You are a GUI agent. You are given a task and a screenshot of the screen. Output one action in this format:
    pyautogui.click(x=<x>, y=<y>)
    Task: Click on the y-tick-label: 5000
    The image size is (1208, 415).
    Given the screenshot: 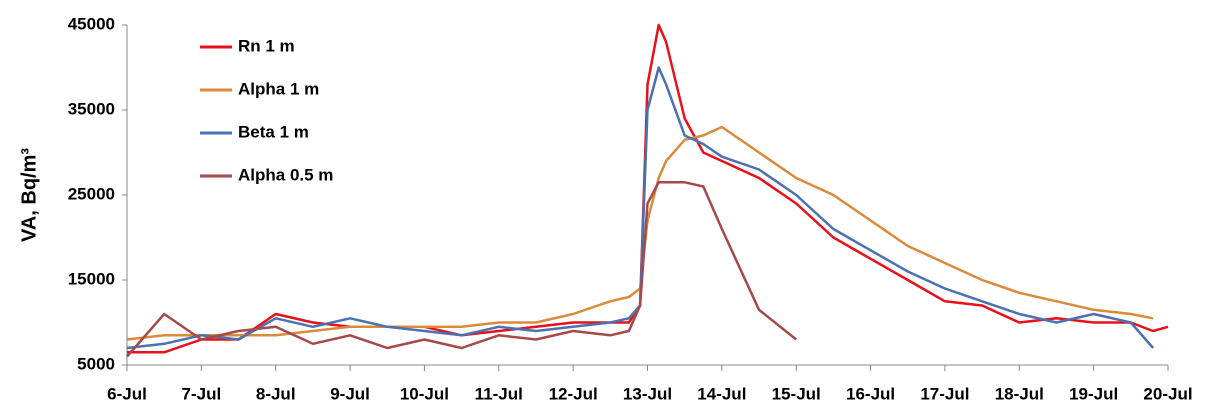 What is the action you would take?
    pyautogui.click(x=96, y=363)
    